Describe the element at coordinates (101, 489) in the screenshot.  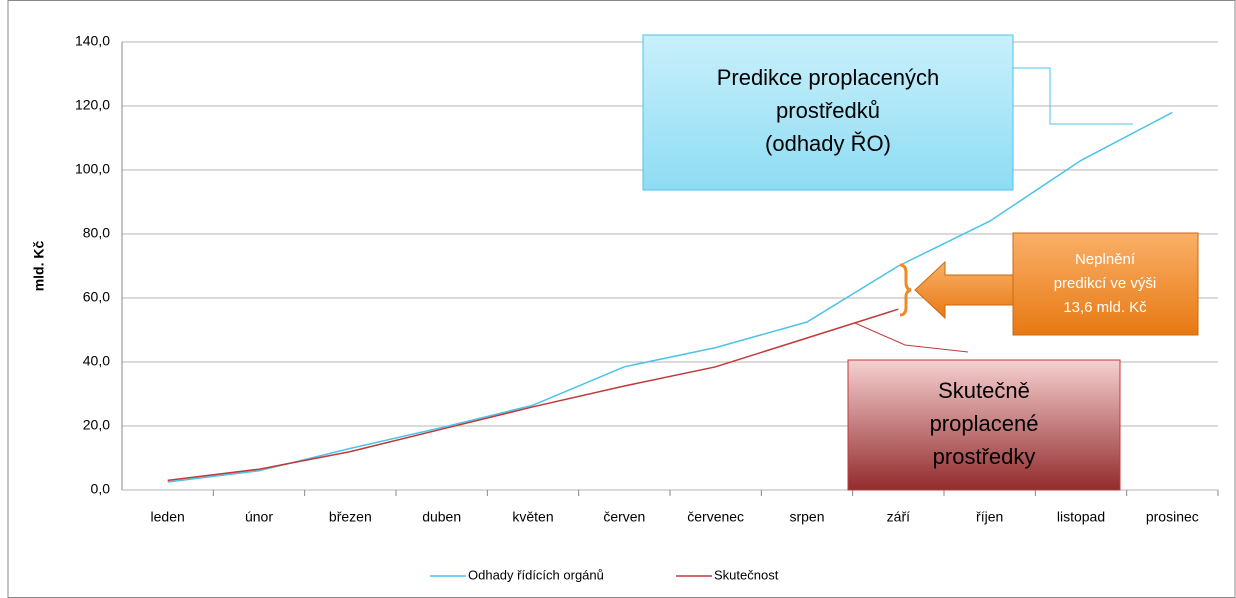
I see `y-tick-label: 0,0` at that location.